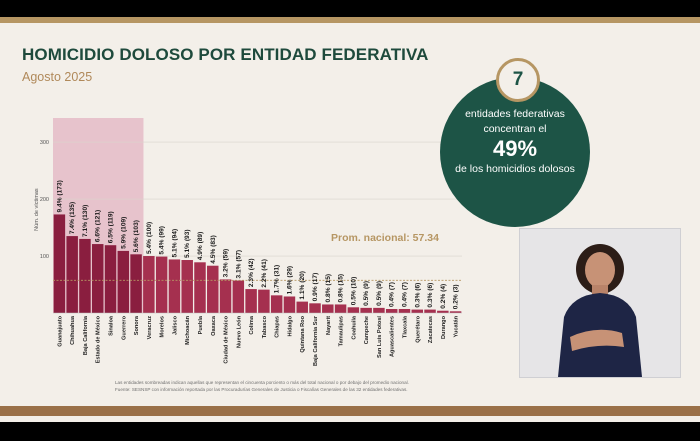  What do you see at coordinates (289, 280) in the screenshot?
I see `bar-data-label: 1.6% (29)` at bounding box center [289, 280].